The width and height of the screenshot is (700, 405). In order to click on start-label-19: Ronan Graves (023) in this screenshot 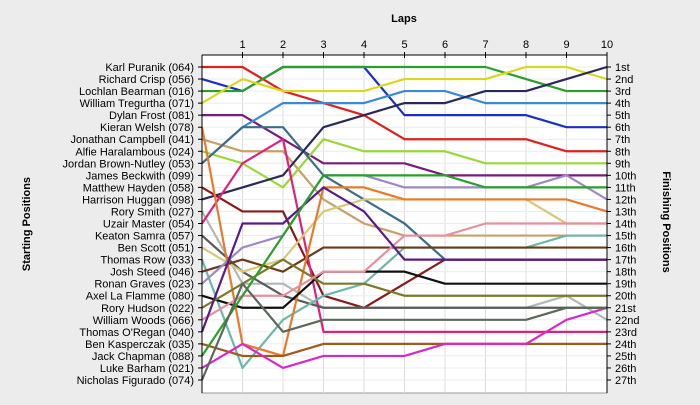, I will do `click(144, 285)`.